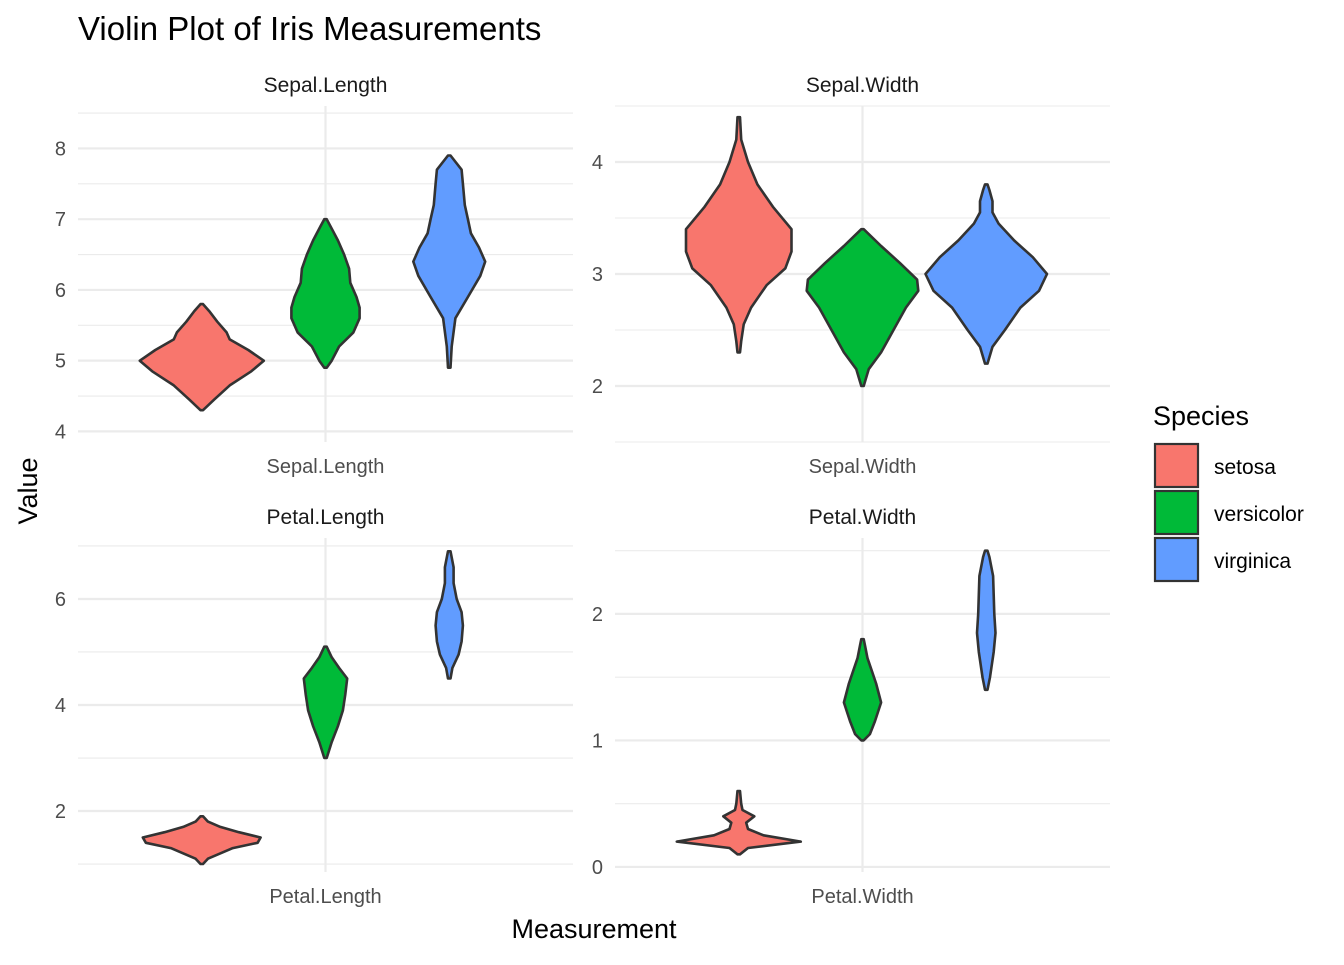 The height and width of the screenshot is (965, 1344). I want to click on legend-items: setosa versicolor virginica, so click(1228, 512).